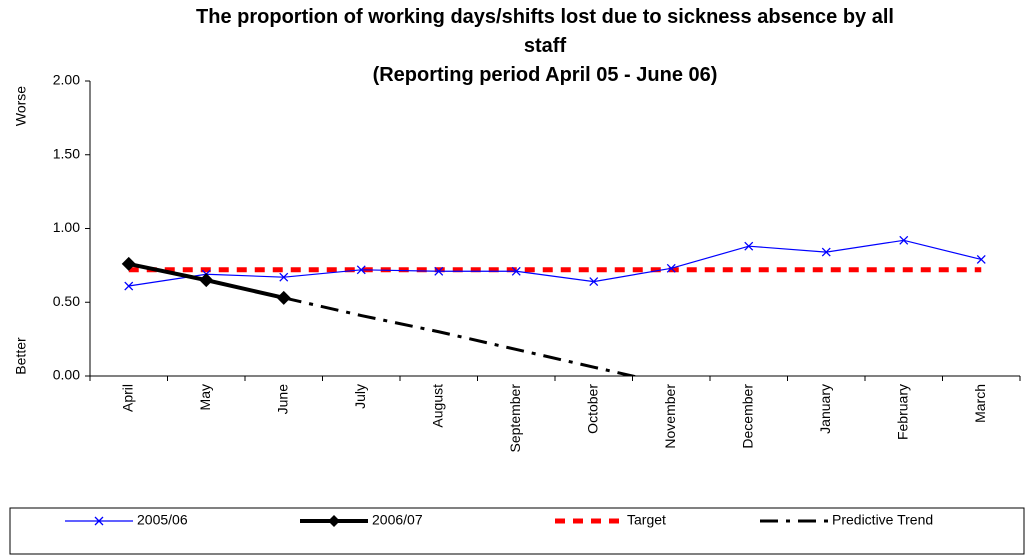  I want to click on x-tick-label: September, so click(515, 418).